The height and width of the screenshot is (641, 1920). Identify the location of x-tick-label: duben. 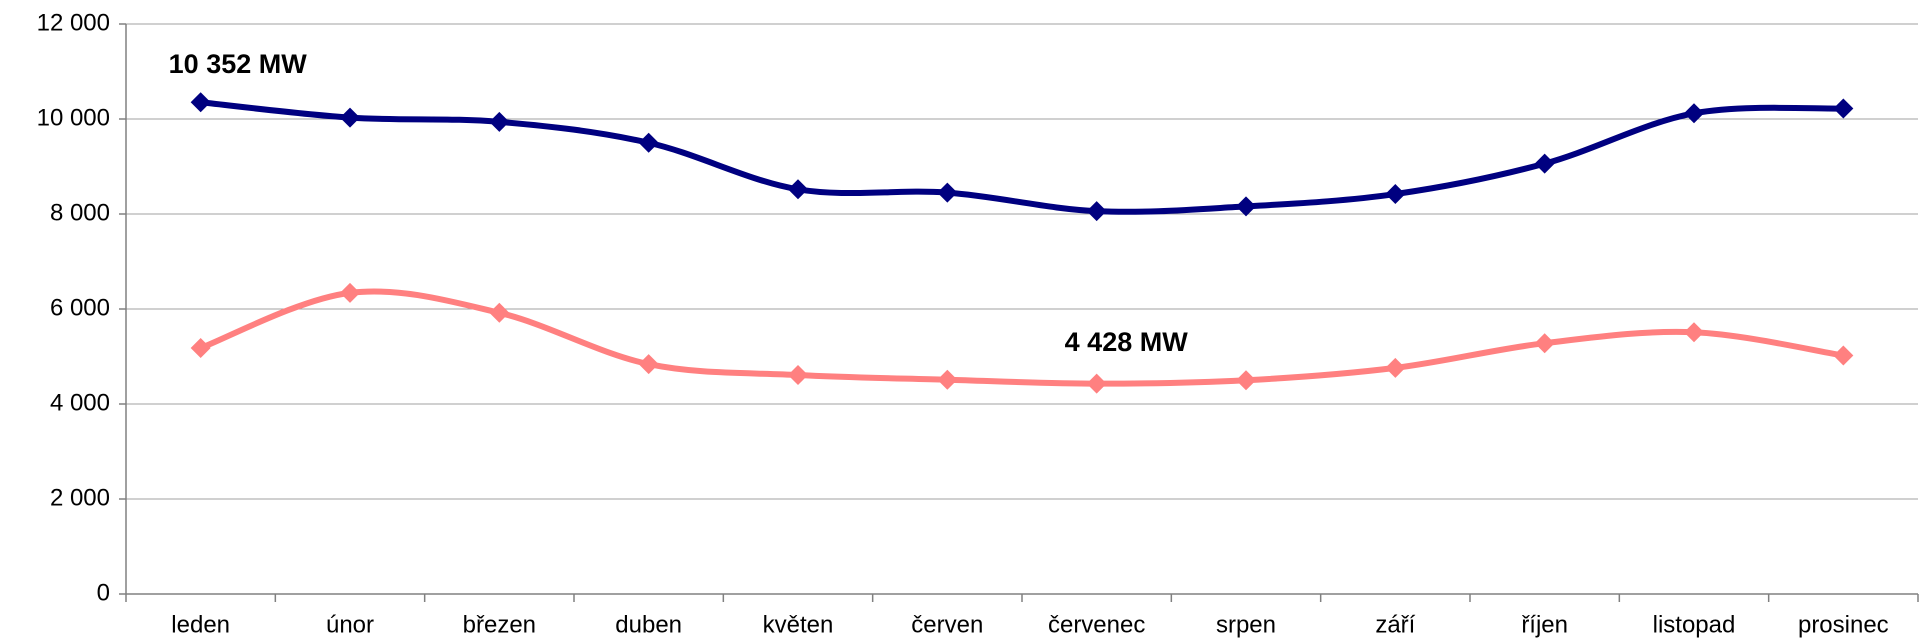
(648, 624).